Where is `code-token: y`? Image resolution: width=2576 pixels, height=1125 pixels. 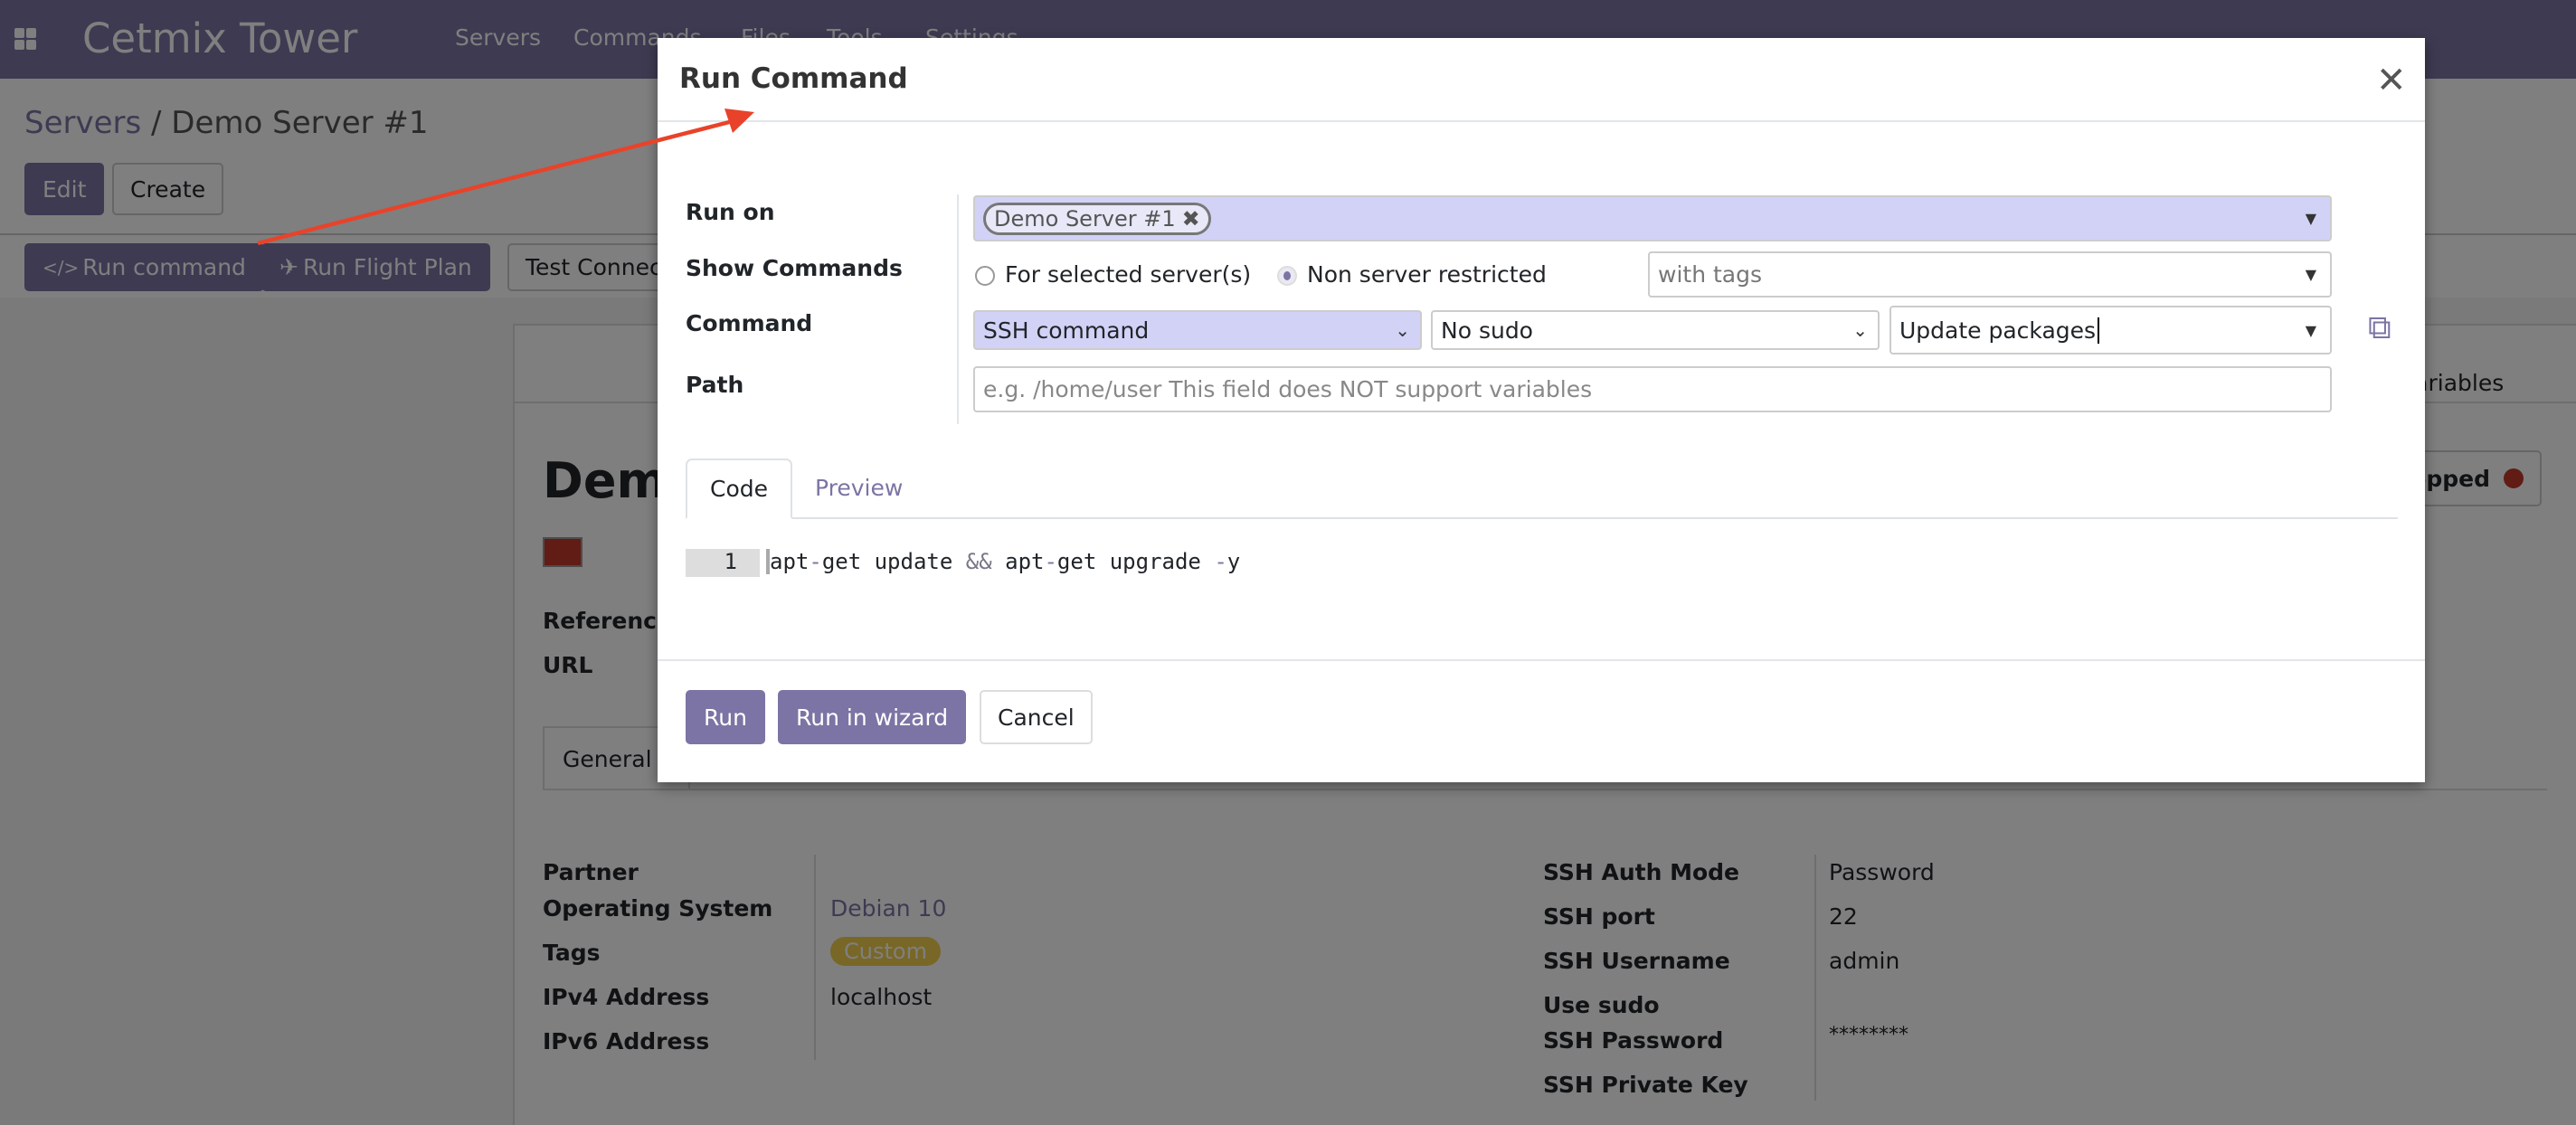
code-token: y is located at coordinates (1233, 561).